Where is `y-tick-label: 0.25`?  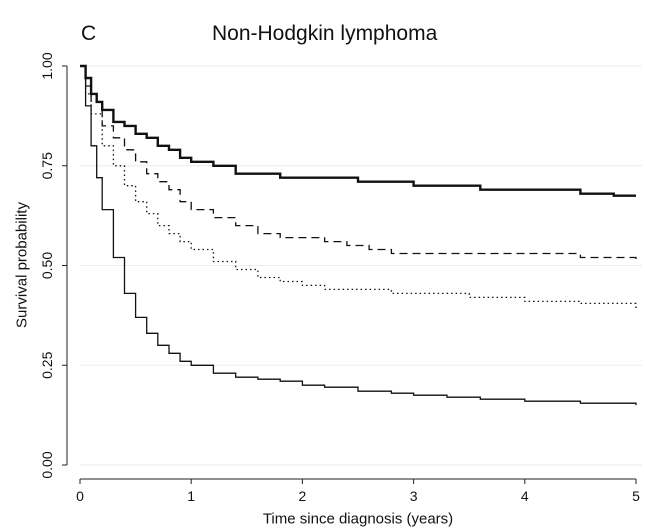
y-tick-label: 0.25 is located at coordinates (47, 364).